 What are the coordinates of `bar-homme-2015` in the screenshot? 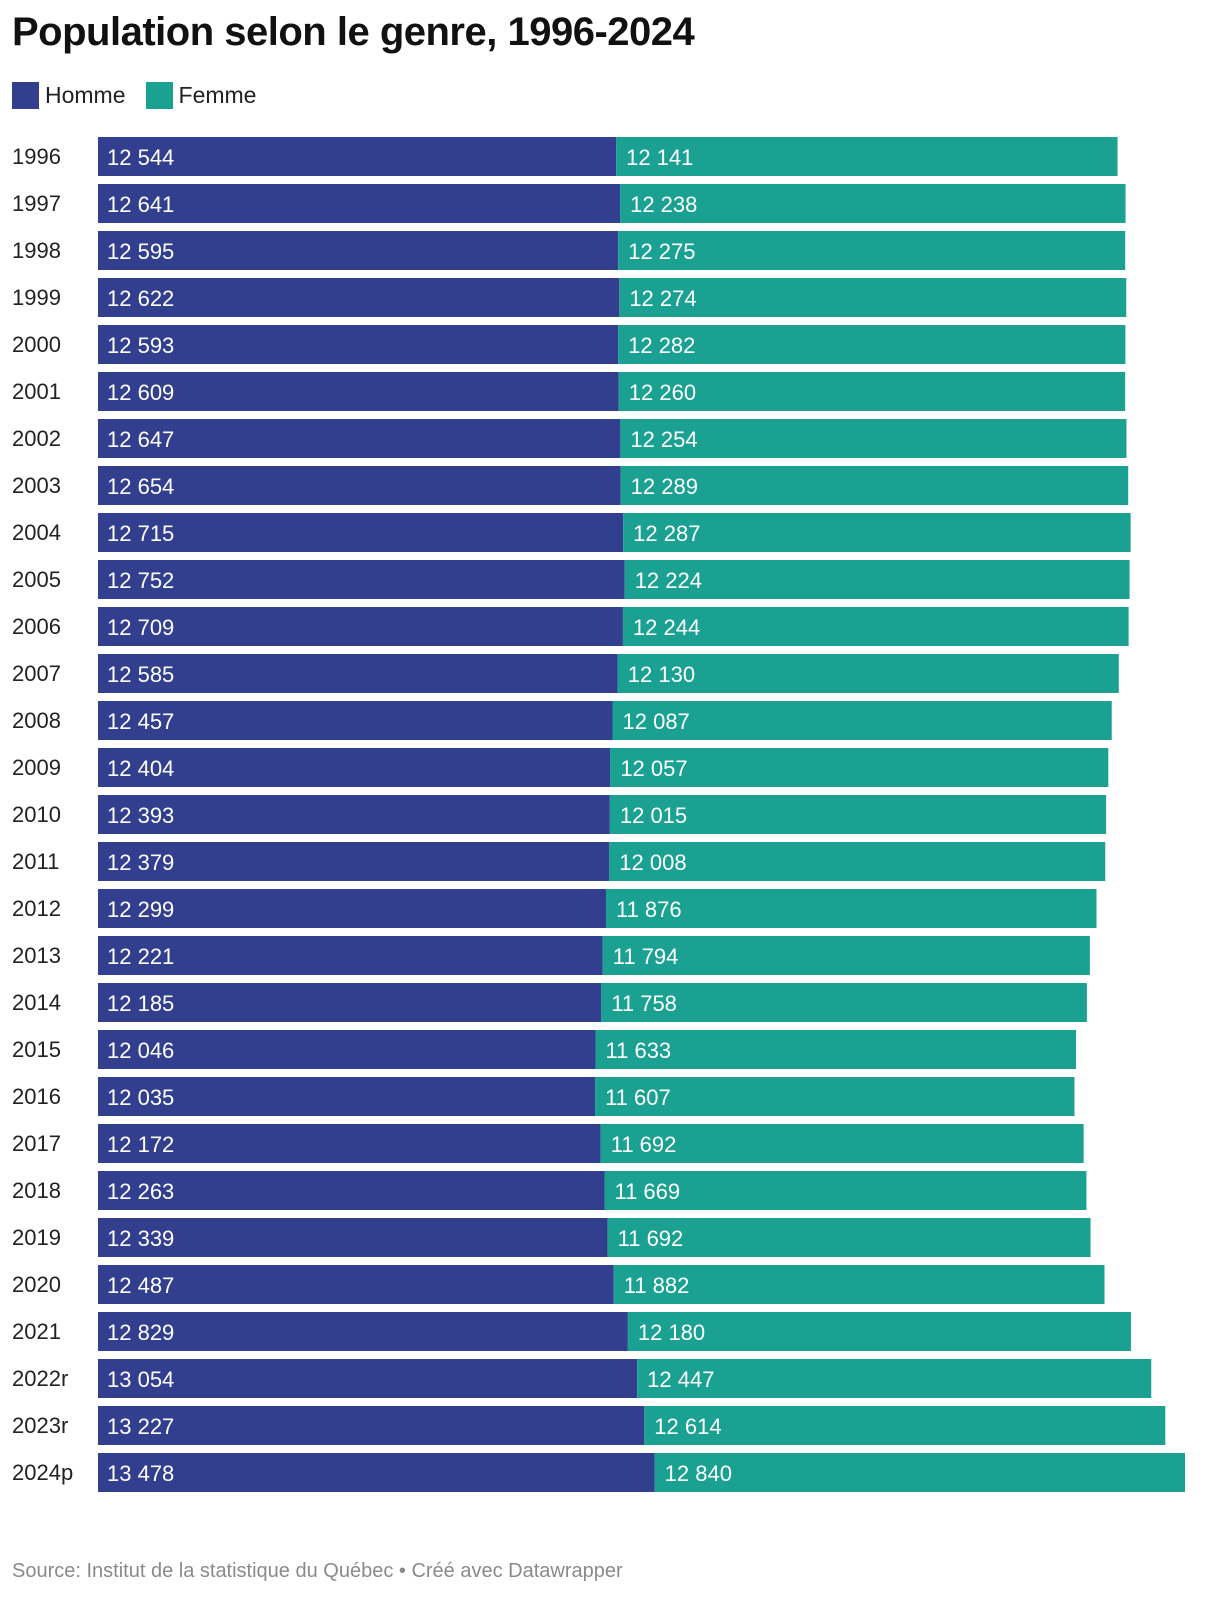 It's located at (347, 1049).